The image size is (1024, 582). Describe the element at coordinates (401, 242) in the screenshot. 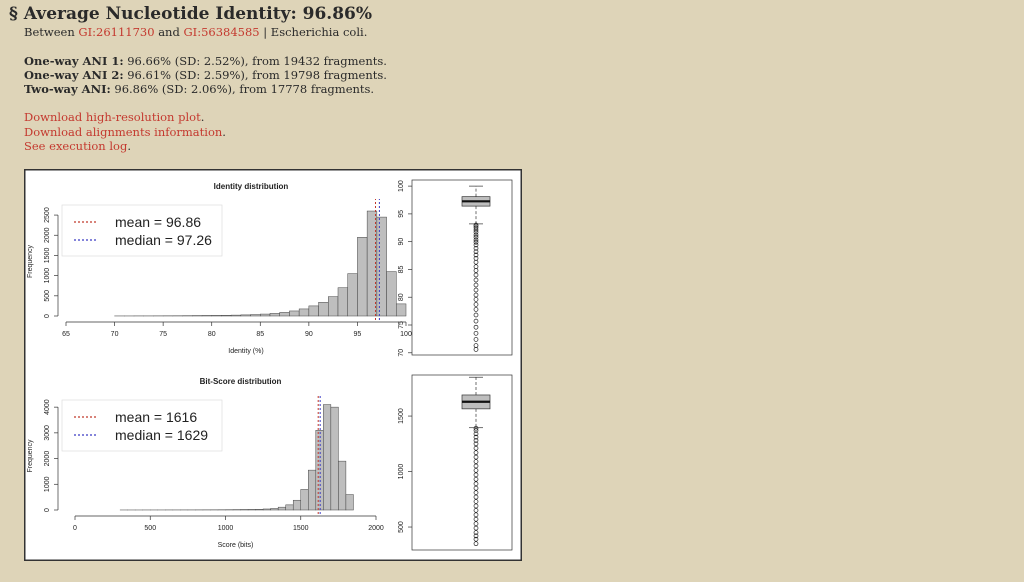

I see `y-tick-label: 90` at that location.